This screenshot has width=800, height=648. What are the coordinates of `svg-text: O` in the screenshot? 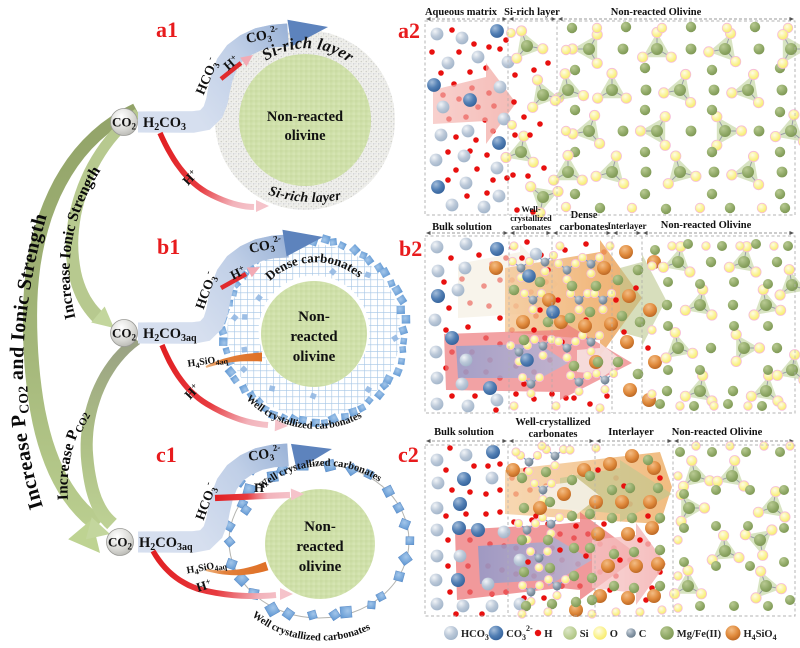 It's located at (614, 634).